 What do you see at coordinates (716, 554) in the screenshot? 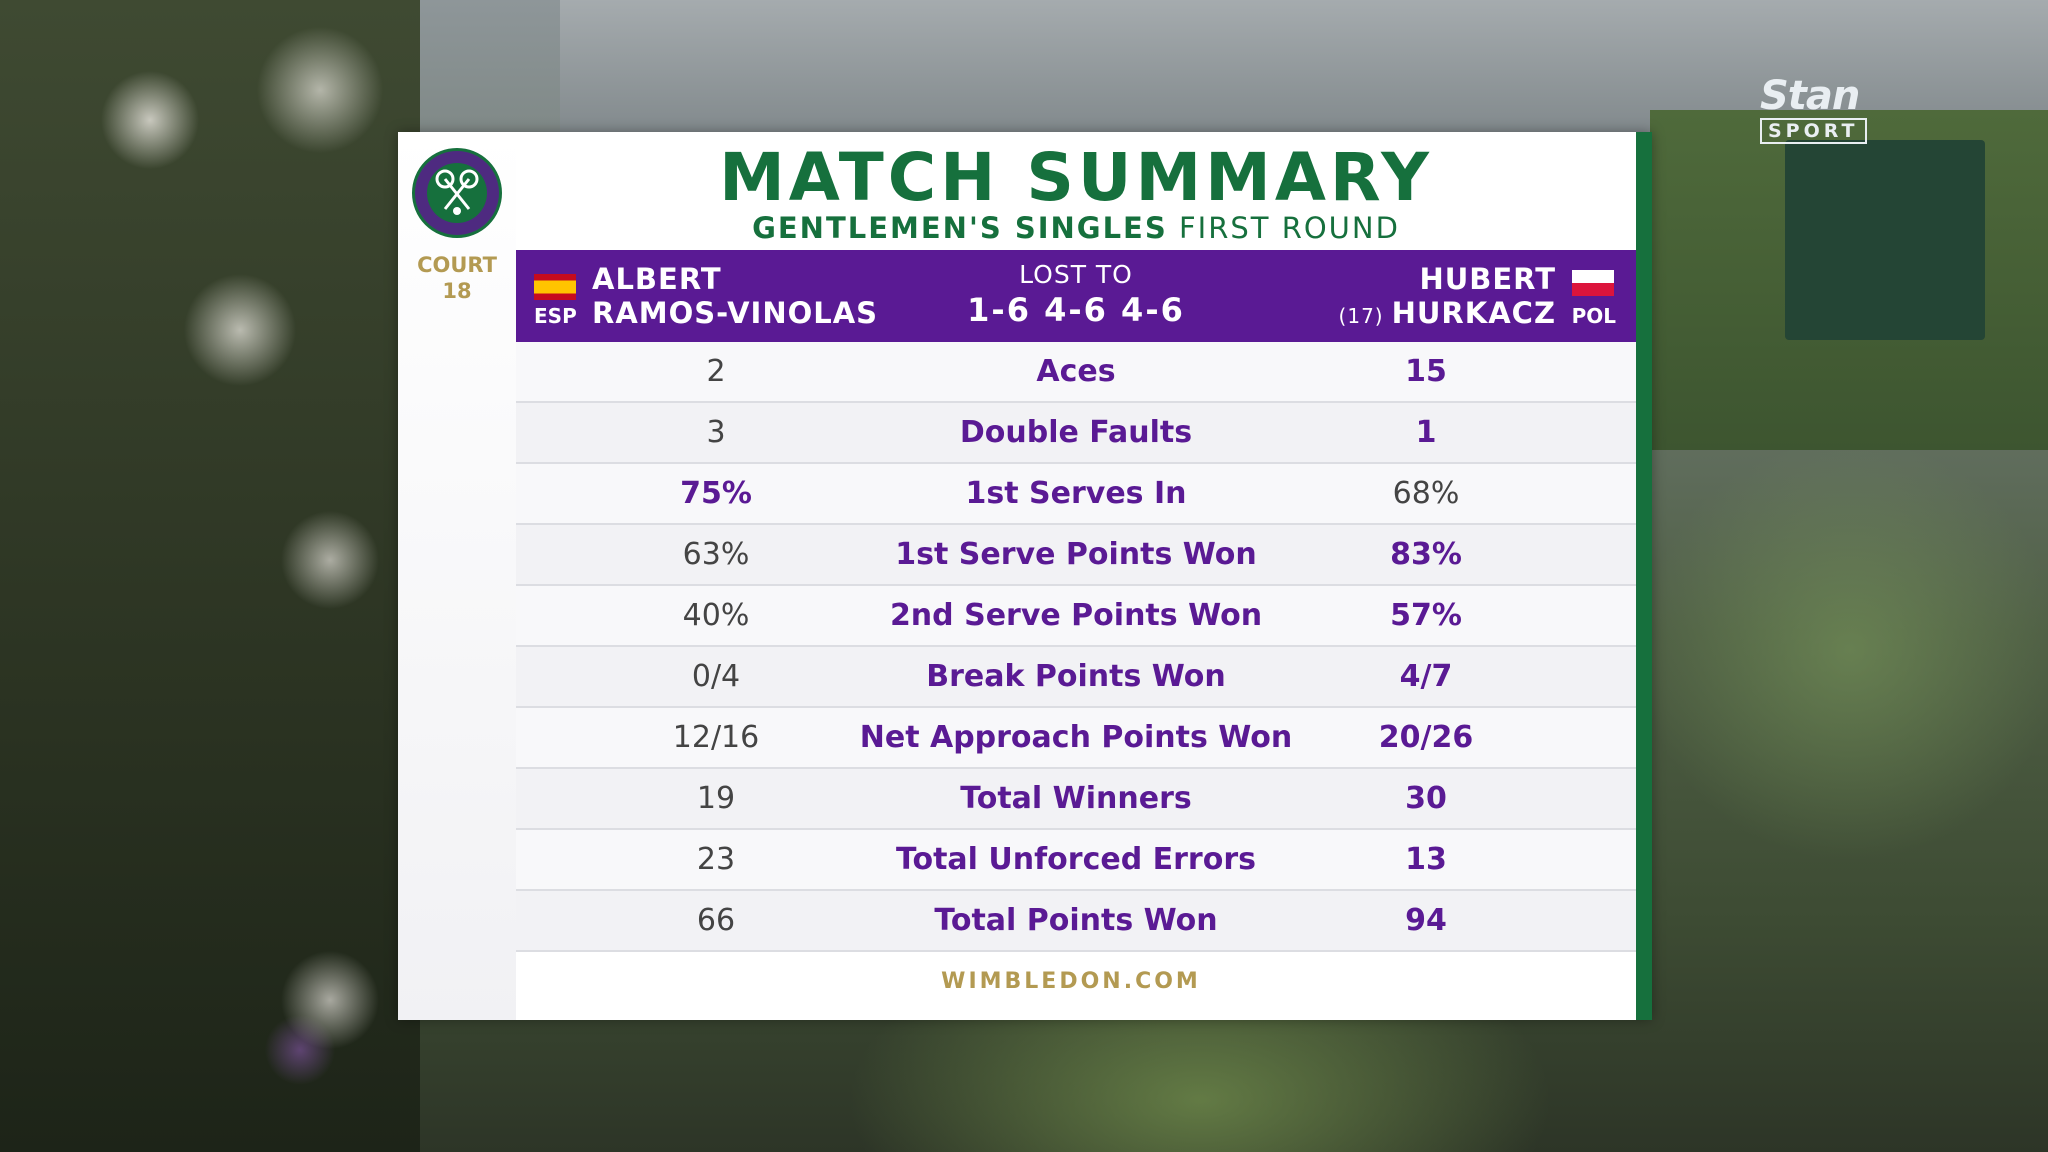
I see `stat-left-value: 63%` at bounding box center [716, 554].